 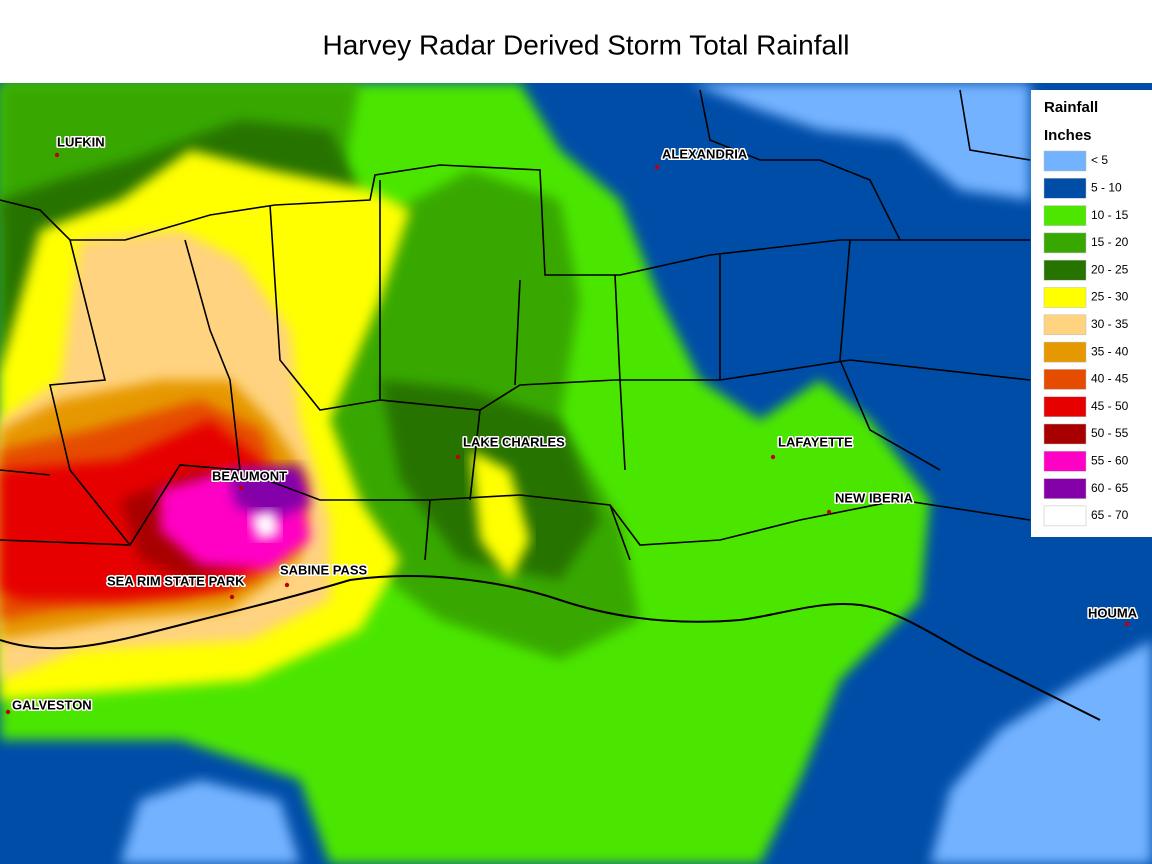 I want to click on place-label: GALVESTON, so click(x=52, y=704).